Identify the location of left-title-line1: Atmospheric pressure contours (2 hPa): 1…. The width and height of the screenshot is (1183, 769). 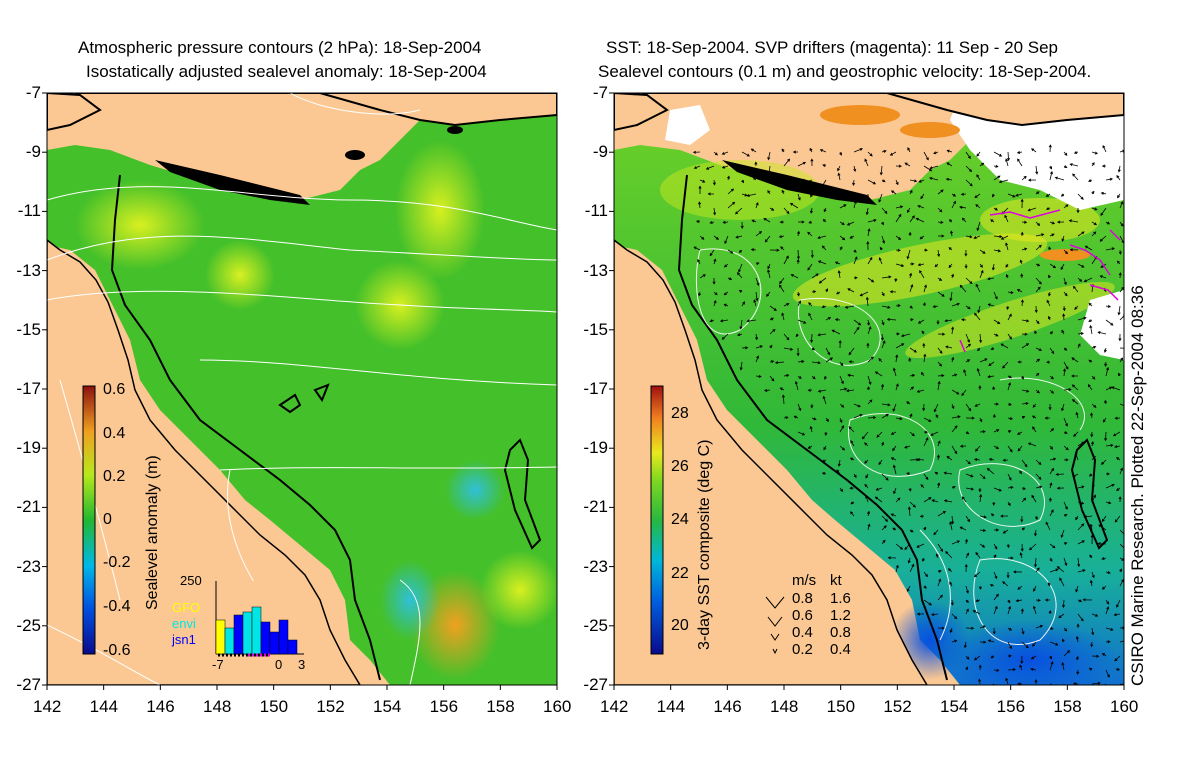
(280, 47).